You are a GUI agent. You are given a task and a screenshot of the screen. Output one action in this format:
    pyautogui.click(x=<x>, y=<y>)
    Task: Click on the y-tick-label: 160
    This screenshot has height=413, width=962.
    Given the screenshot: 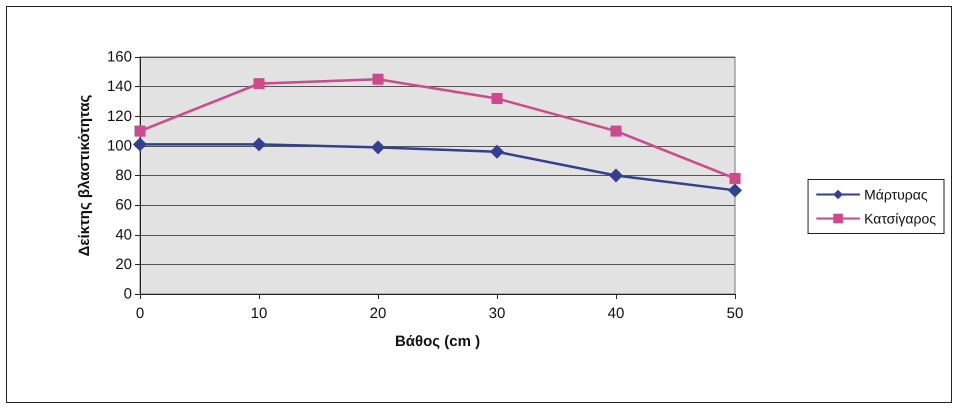 What is the action you would take?
    pyautogui.click(x=119, y=57)
    